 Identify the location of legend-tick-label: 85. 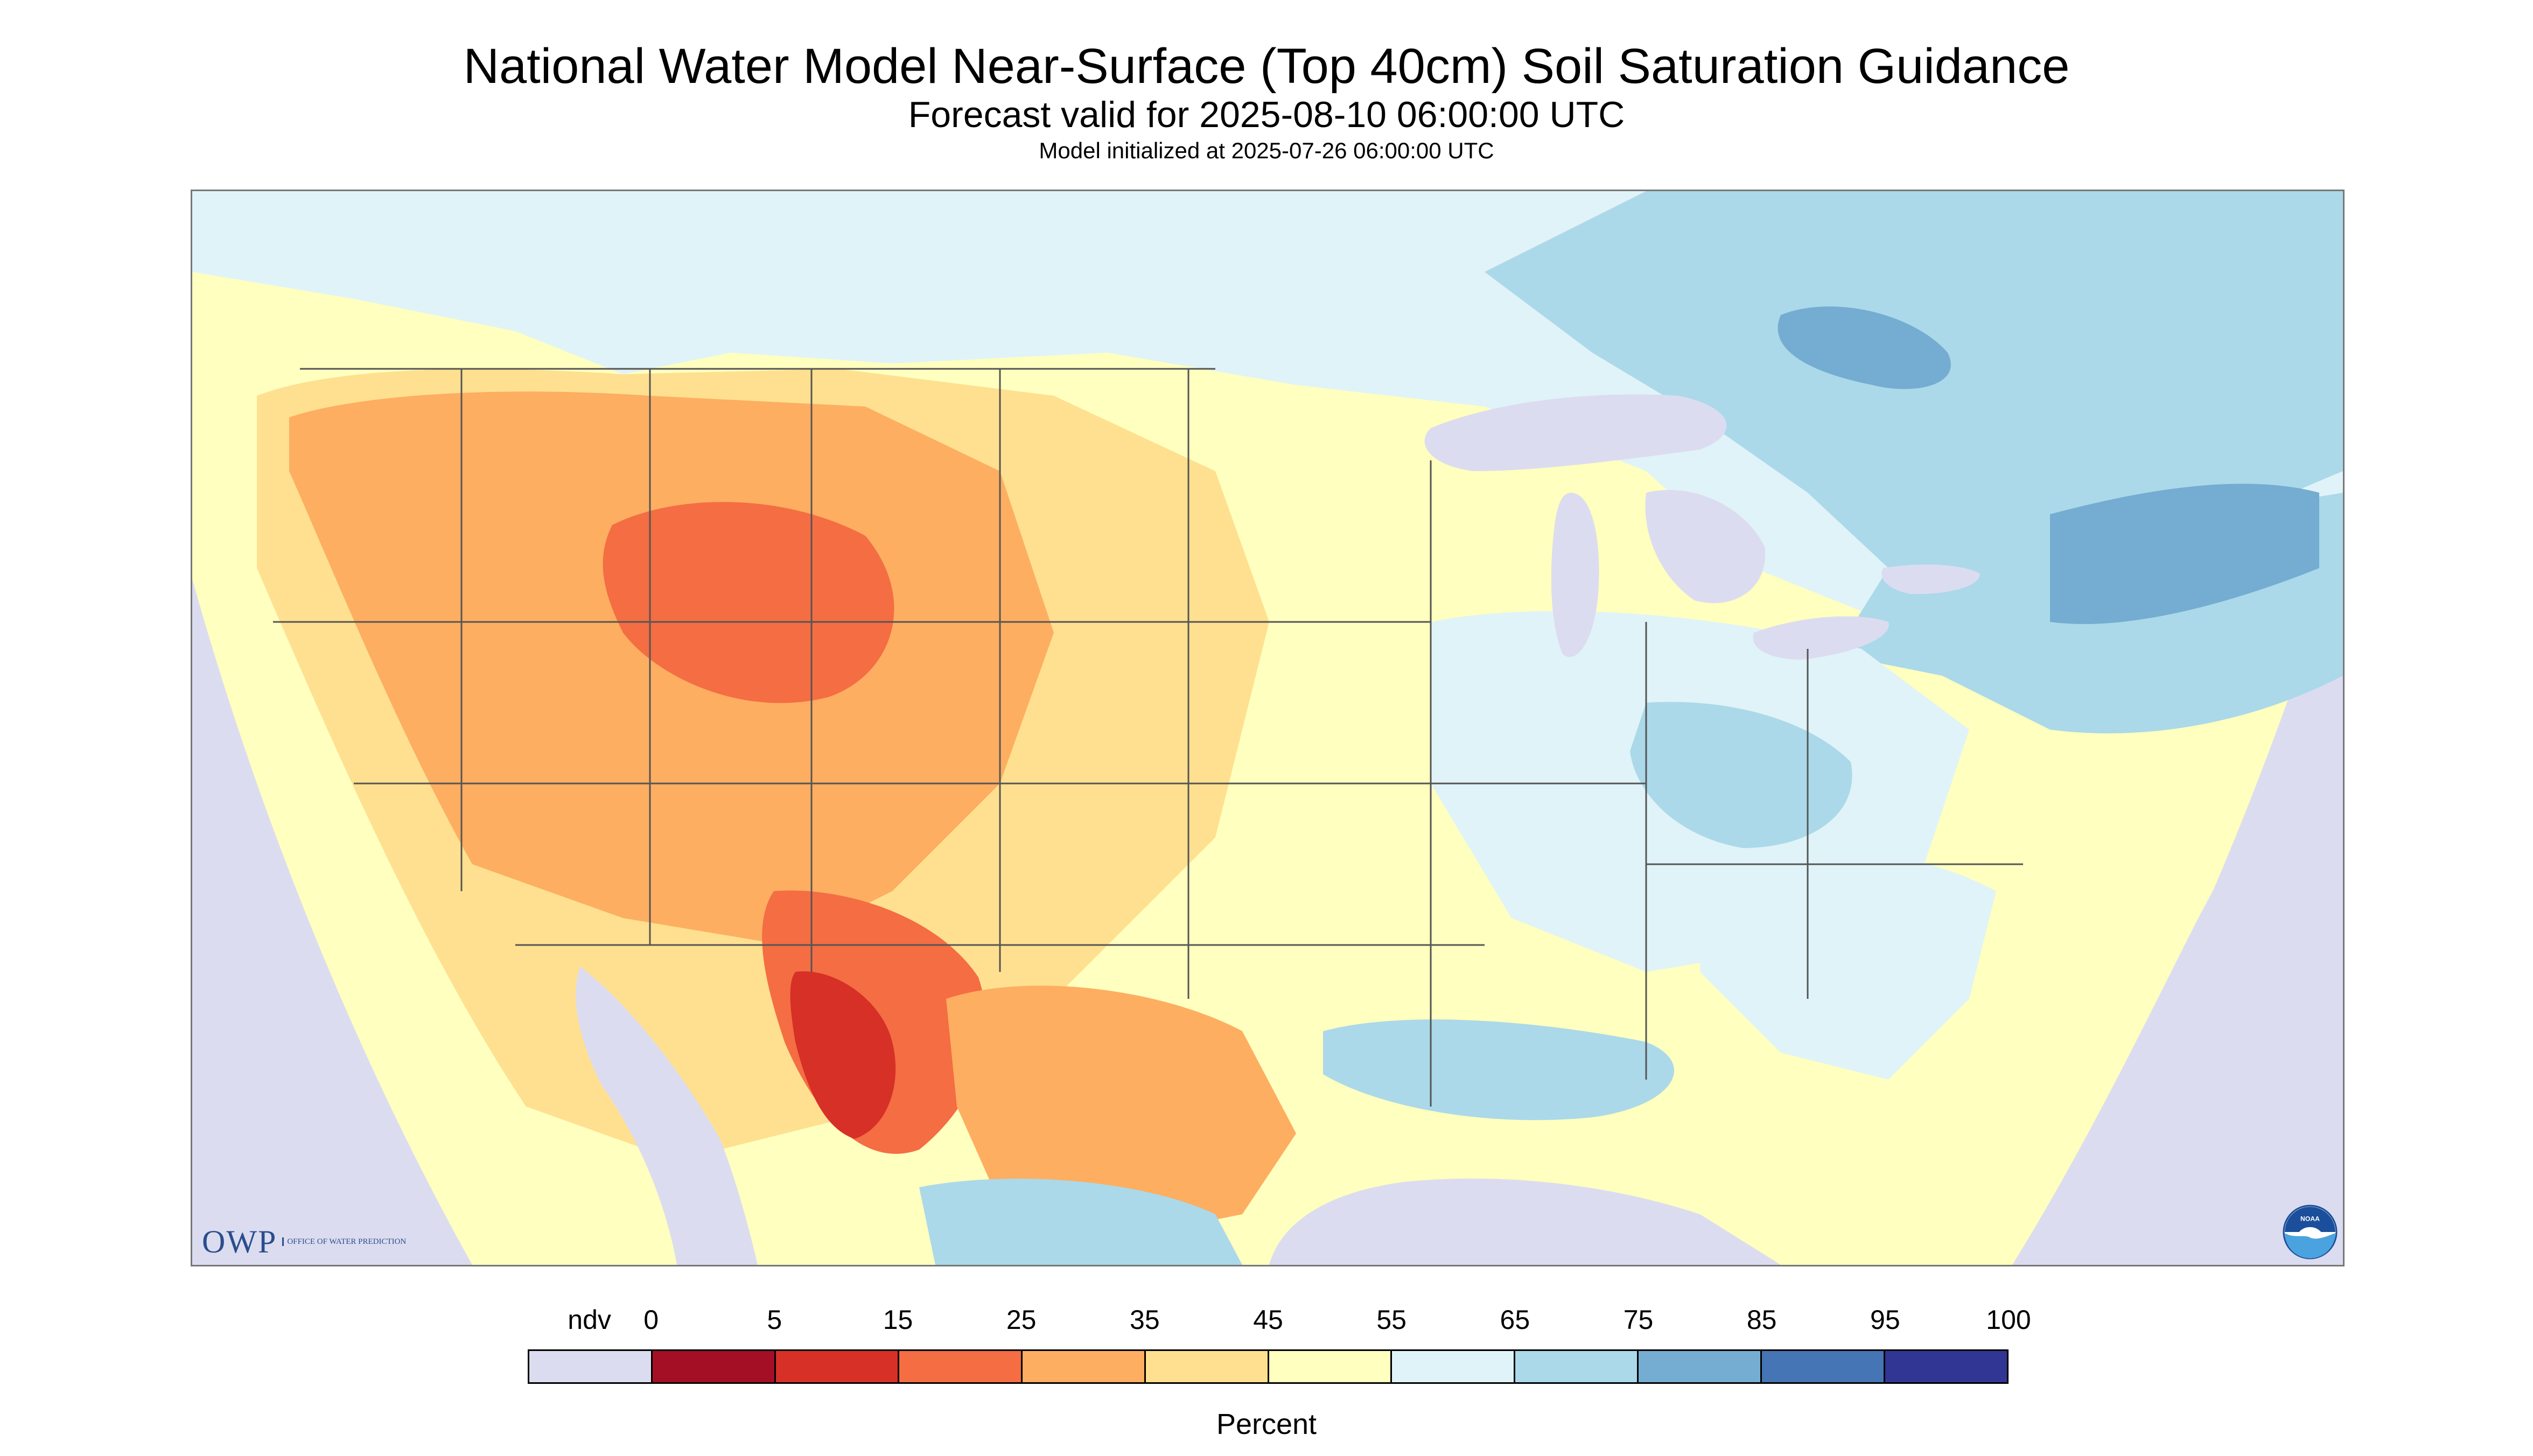
(1761, 1320).